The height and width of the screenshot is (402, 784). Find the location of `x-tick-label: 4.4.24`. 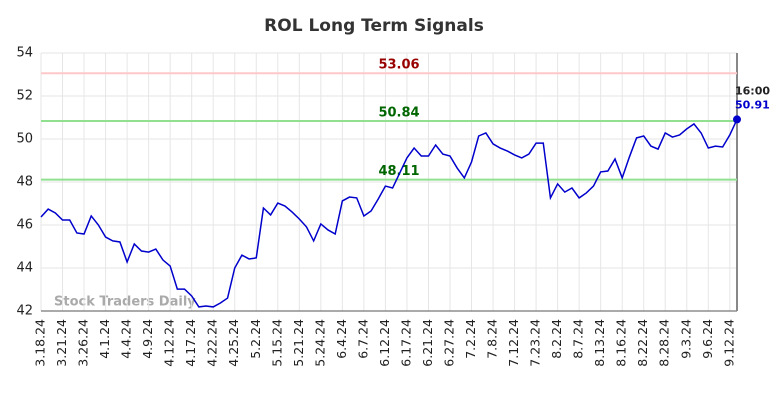

x-tick-label: 4.4.24 is located at coordinates (126, 339).